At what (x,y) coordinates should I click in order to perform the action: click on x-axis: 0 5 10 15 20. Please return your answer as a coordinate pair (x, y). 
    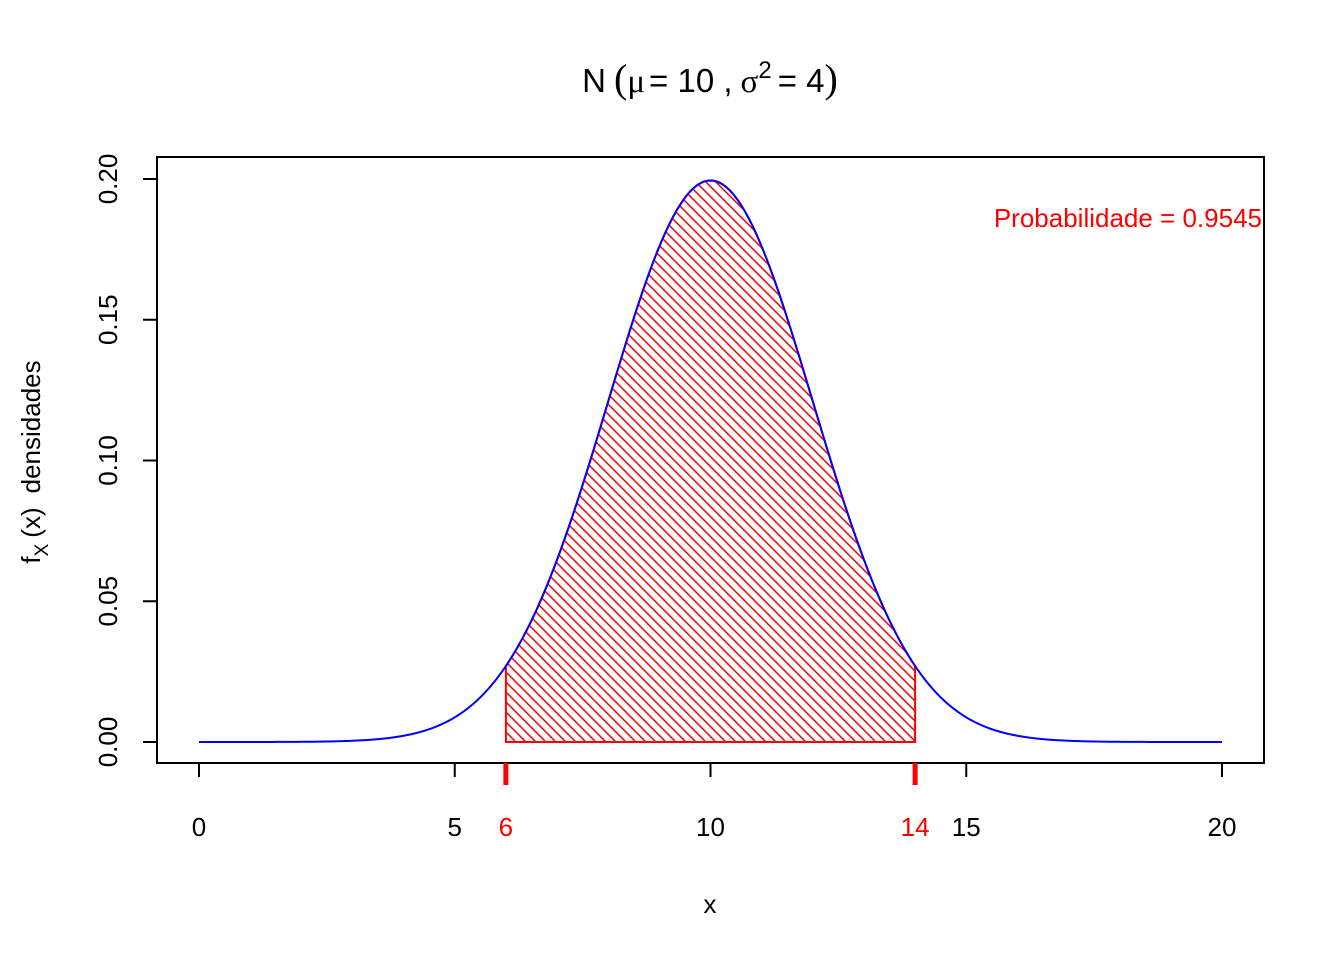
    Looking at the image, I should click on (714, 802).